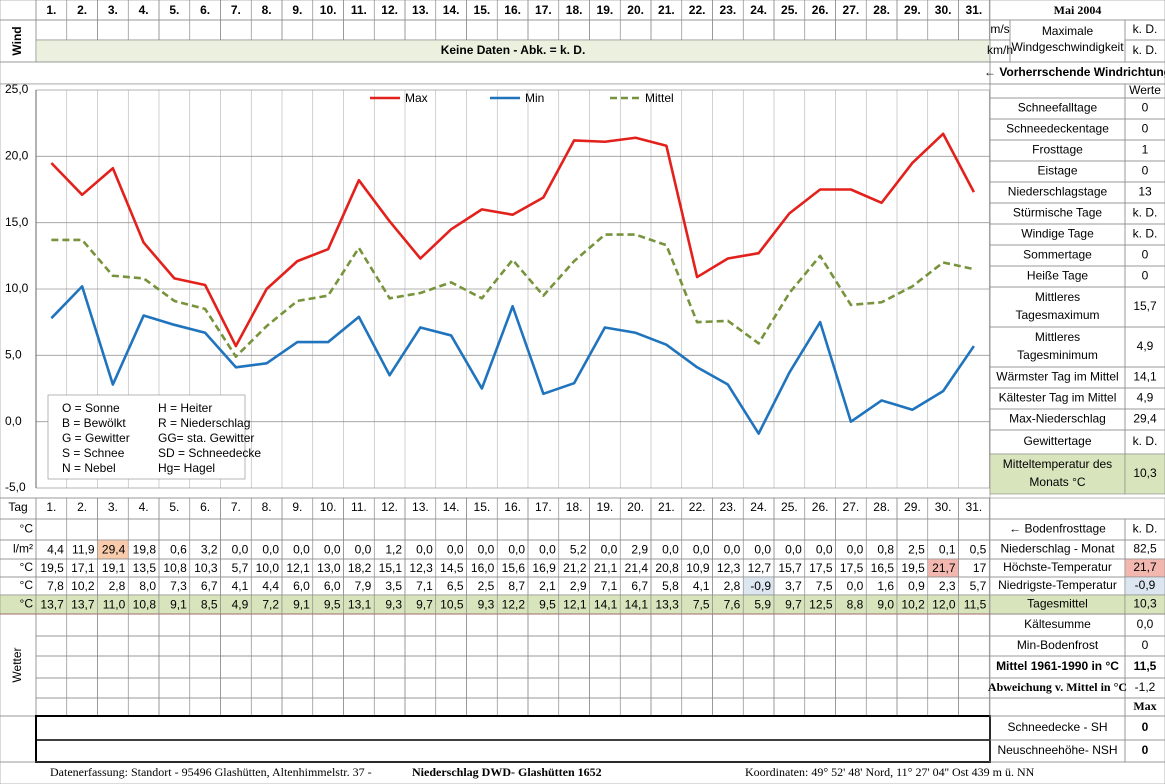 The image size is (1165, 784). I want to click on label: 7,1, so click(609, 586).